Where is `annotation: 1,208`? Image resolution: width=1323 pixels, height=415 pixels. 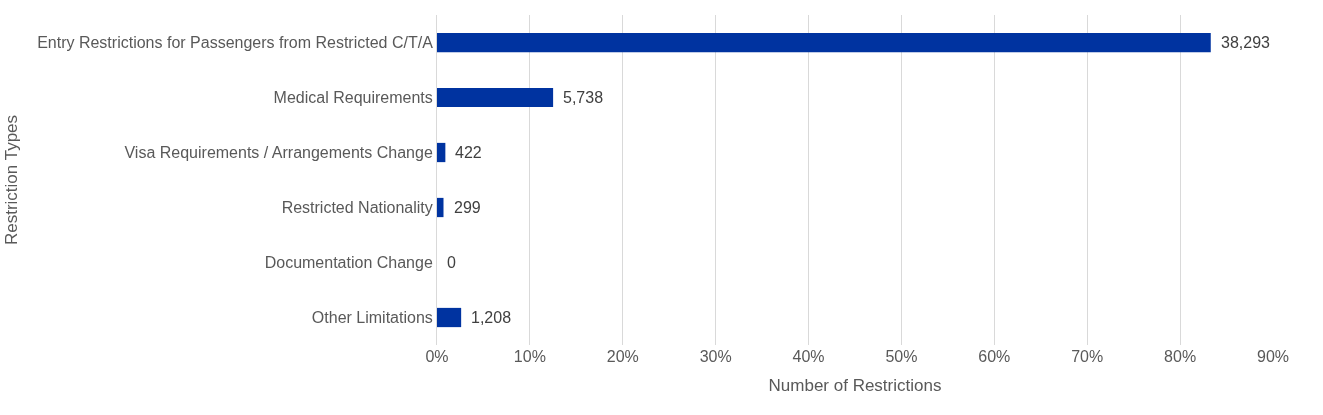
annotation: 1,208 is located at coordinates (491, 317).